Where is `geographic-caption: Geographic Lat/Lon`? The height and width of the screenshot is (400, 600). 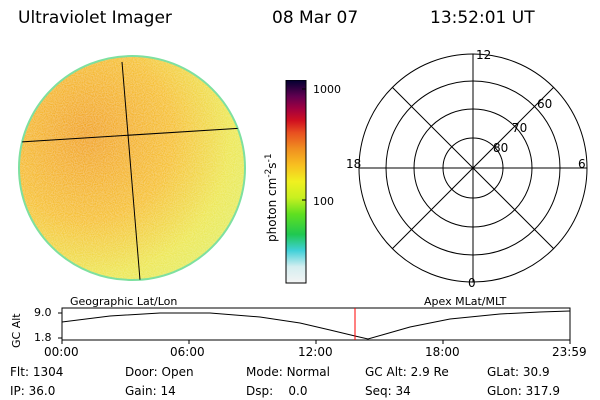
geographic-caption: Geographic Lat/Lon is located at coordinates (124, 301).